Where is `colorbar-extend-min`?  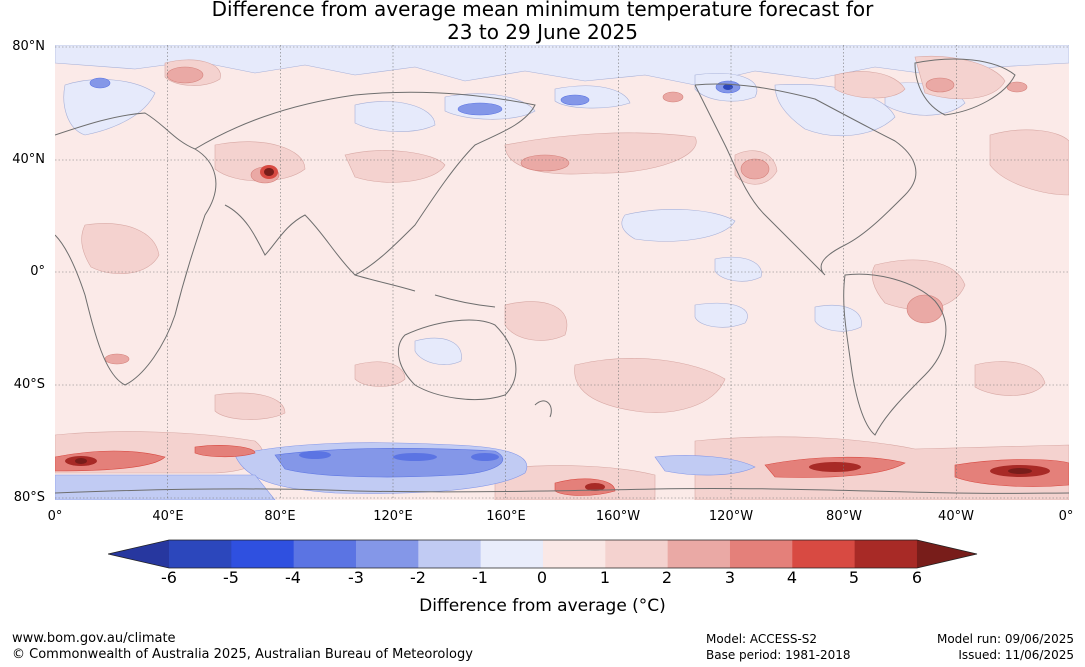
colorbar-extend-min is located at coordinates (138, 554).